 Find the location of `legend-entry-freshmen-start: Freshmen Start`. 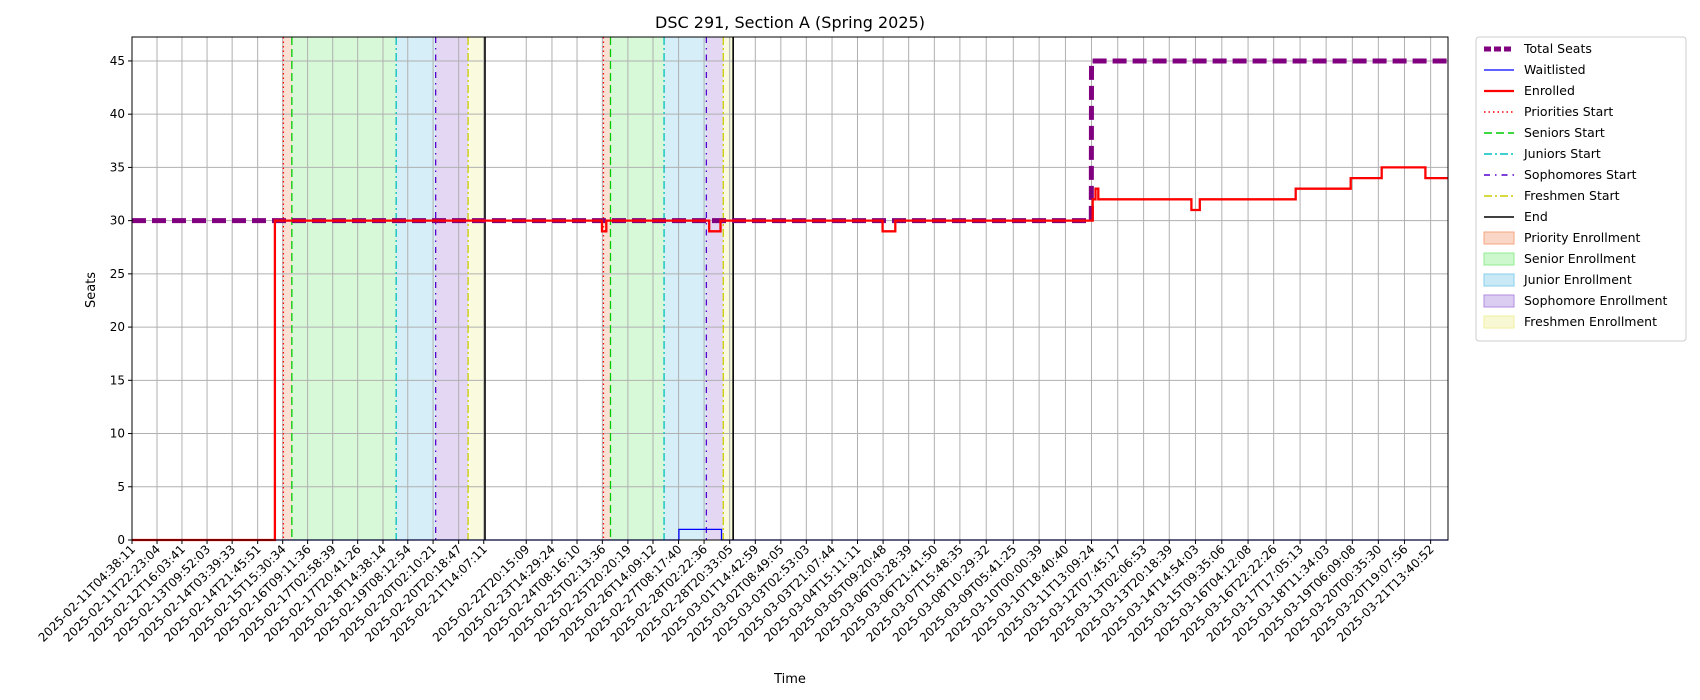

legend-entry-freshmen-start: Freshmen Start is located at coordinates (1552, 195).